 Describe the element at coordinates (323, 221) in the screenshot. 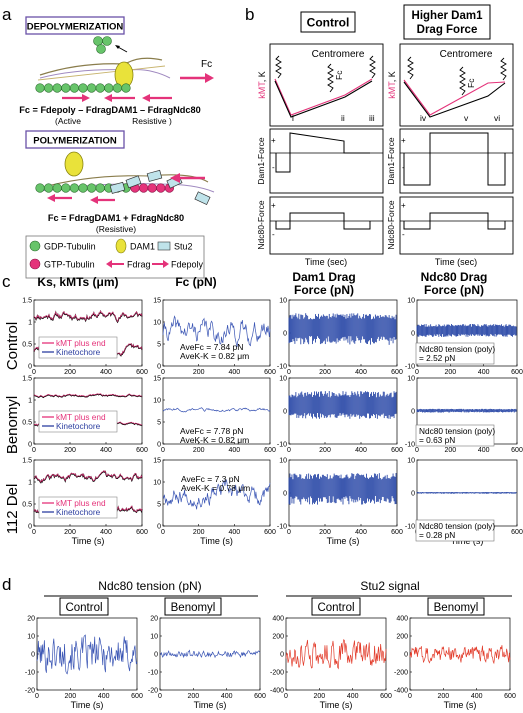

I see `b-ndc-control-trace` at that location.